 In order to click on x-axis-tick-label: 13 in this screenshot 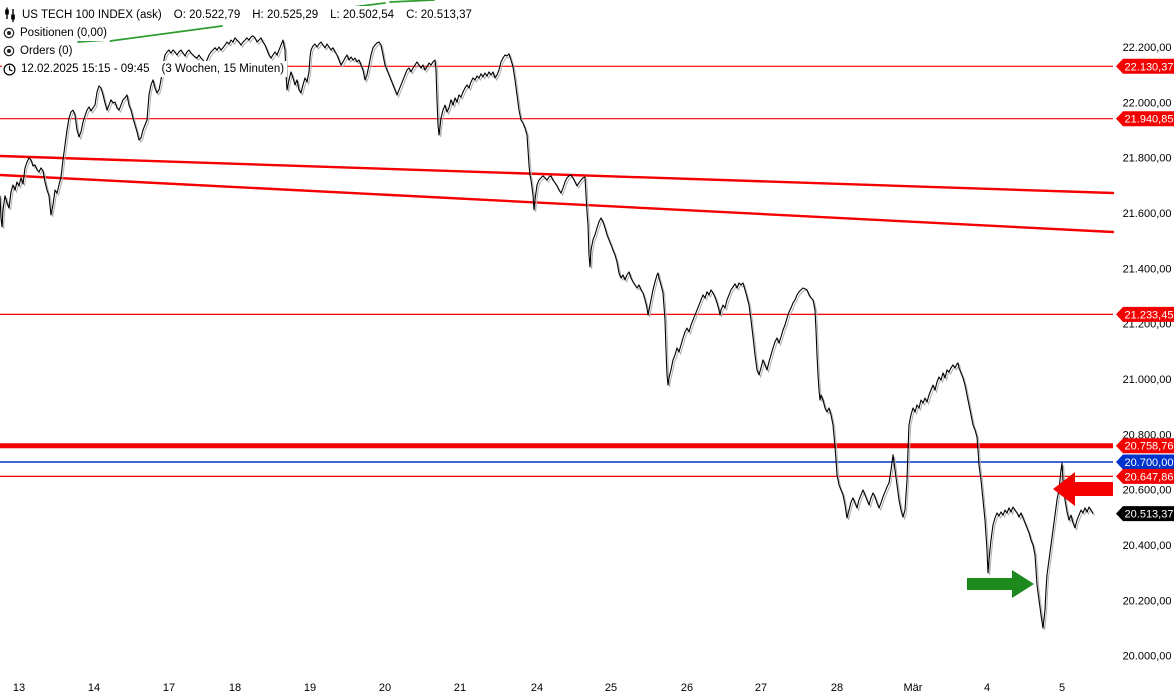, I will do `click(19, 688)`.